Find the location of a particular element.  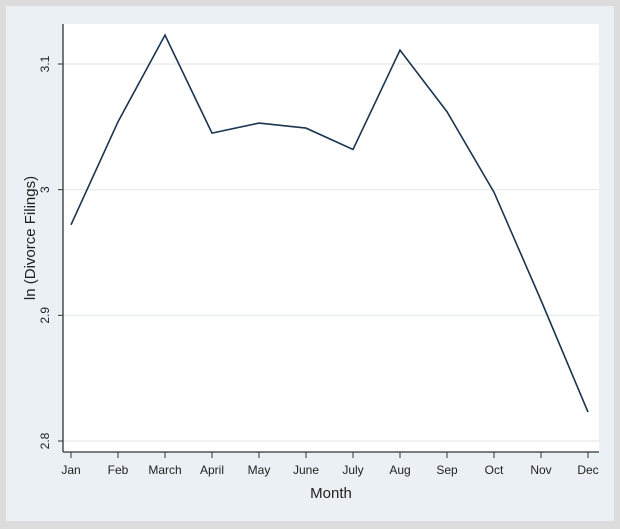

x-tick-label: Sep is located at coordinates (447, 470).